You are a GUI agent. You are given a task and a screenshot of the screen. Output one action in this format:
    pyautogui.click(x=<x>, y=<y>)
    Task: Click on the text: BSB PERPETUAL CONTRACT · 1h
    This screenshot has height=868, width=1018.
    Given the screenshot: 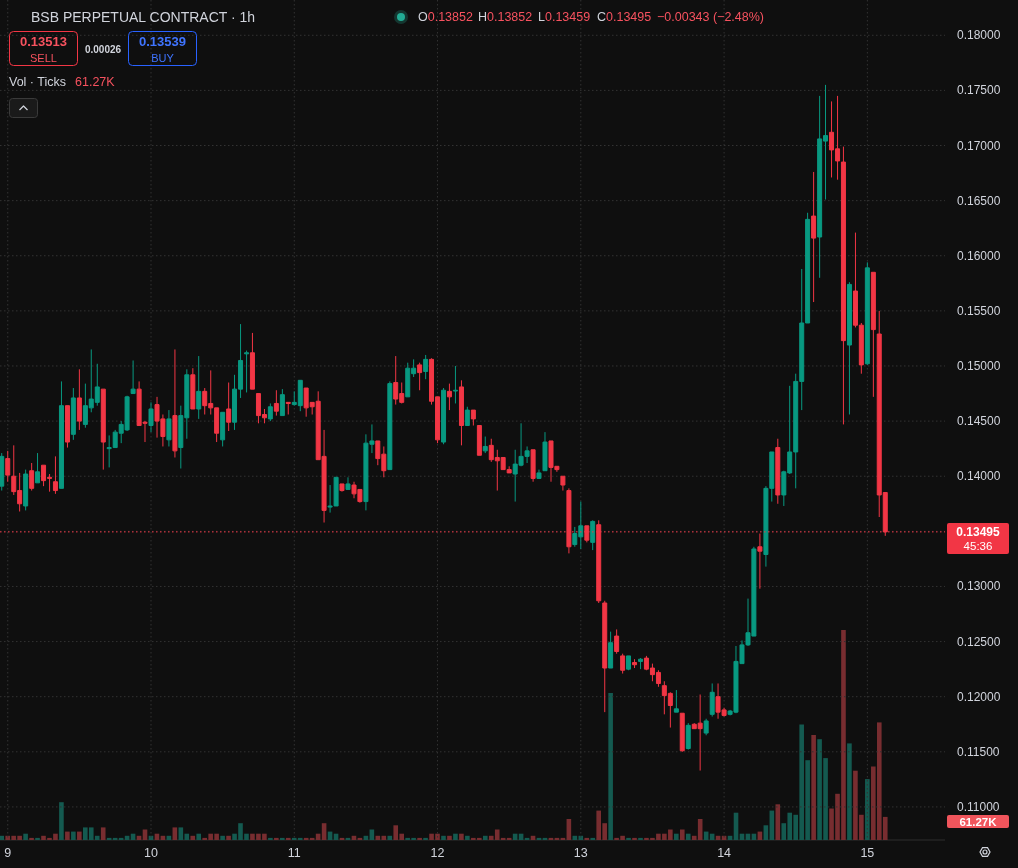 What is the action you would take?
    pyautogui.click(x=143, y=17)
    